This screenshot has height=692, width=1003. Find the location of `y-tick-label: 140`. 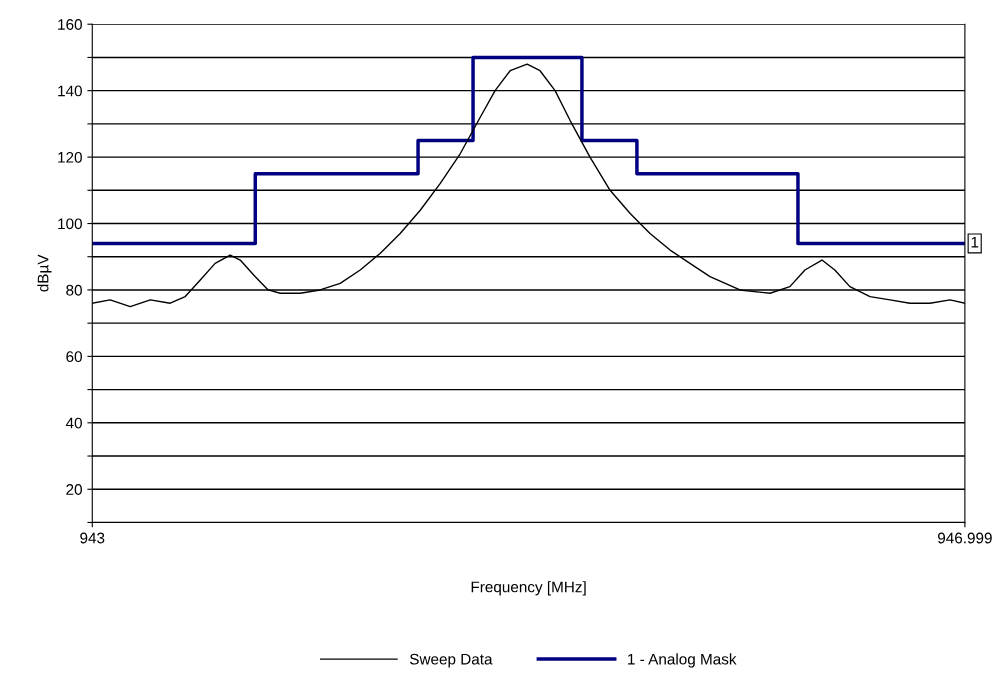

y-tick-label: 140 is located at coordinates (70, 91).